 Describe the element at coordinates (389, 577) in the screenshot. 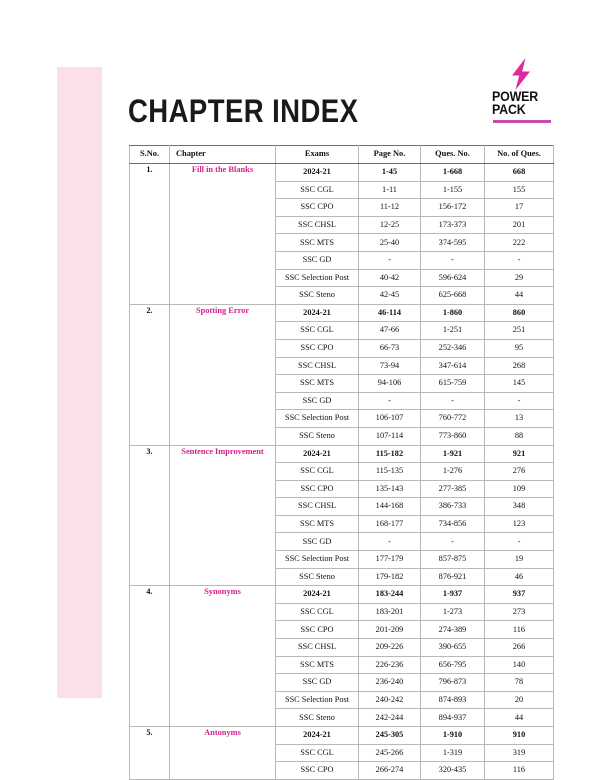

I see `cell-page-no: 179-182` at that location.